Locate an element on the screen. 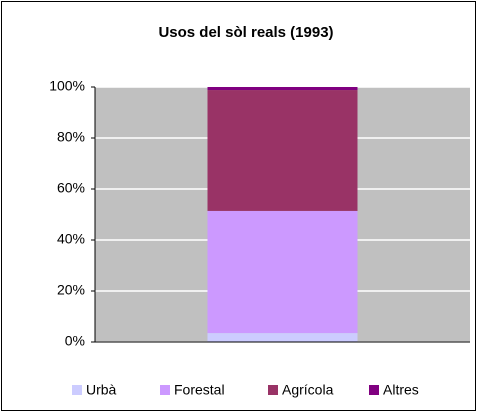 The image size is (478, 413). chart-title: Usos del sòl reals (1993) is located at coordinates (245, 32).